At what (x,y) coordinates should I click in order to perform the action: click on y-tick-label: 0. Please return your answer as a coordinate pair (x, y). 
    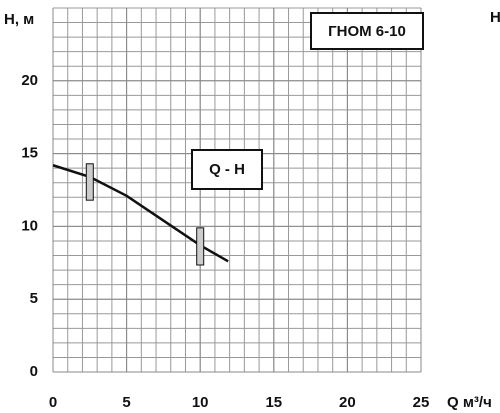
    Looking at the image, I should click on (34, 371).